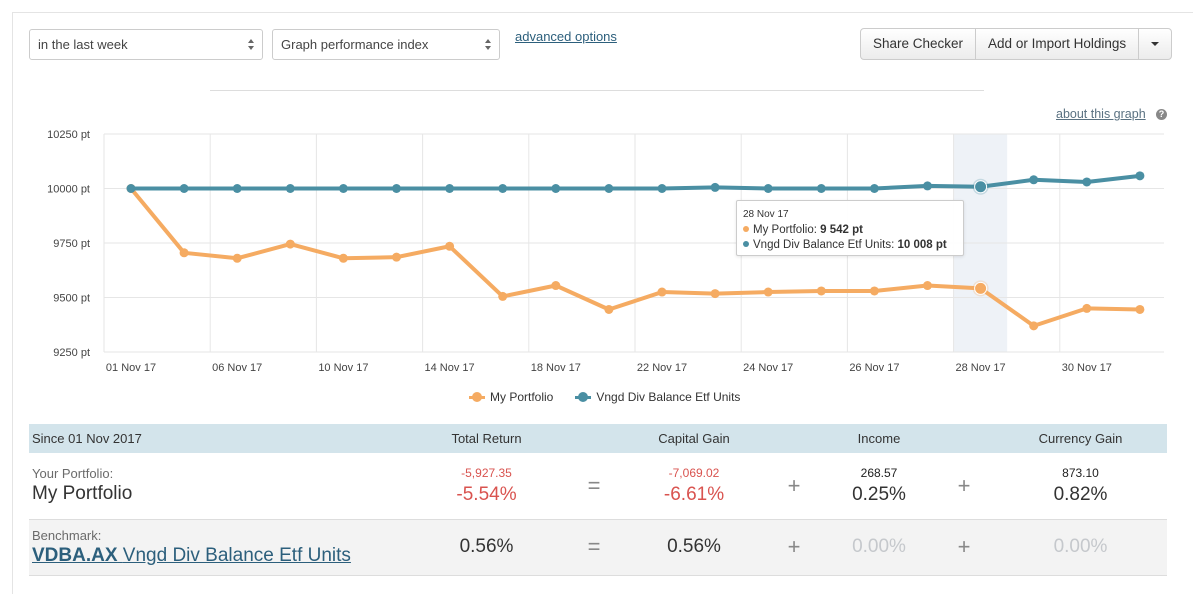 The width and height of the screenshot is (1193, 594). Describe the element at coordinates (68, 135) in the screenshot. I see `y-tick-label: 10250 pt` at that location.